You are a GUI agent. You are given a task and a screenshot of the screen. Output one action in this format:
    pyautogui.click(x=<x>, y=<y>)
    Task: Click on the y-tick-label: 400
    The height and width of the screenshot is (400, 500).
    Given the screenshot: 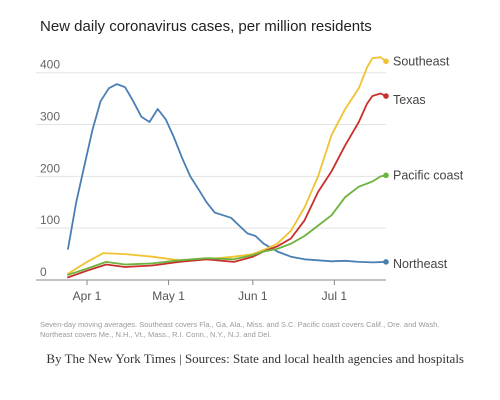 What is the action you would take?
    pyautogui.click(x=50, y=65)
    